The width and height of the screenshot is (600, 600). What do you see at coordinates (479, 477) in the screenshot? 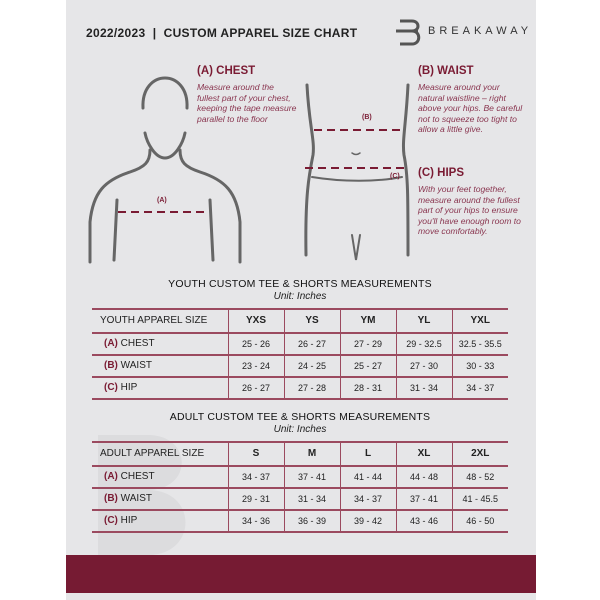
I see `table-cell: 48 - 52` at bounding box center [479, 477].